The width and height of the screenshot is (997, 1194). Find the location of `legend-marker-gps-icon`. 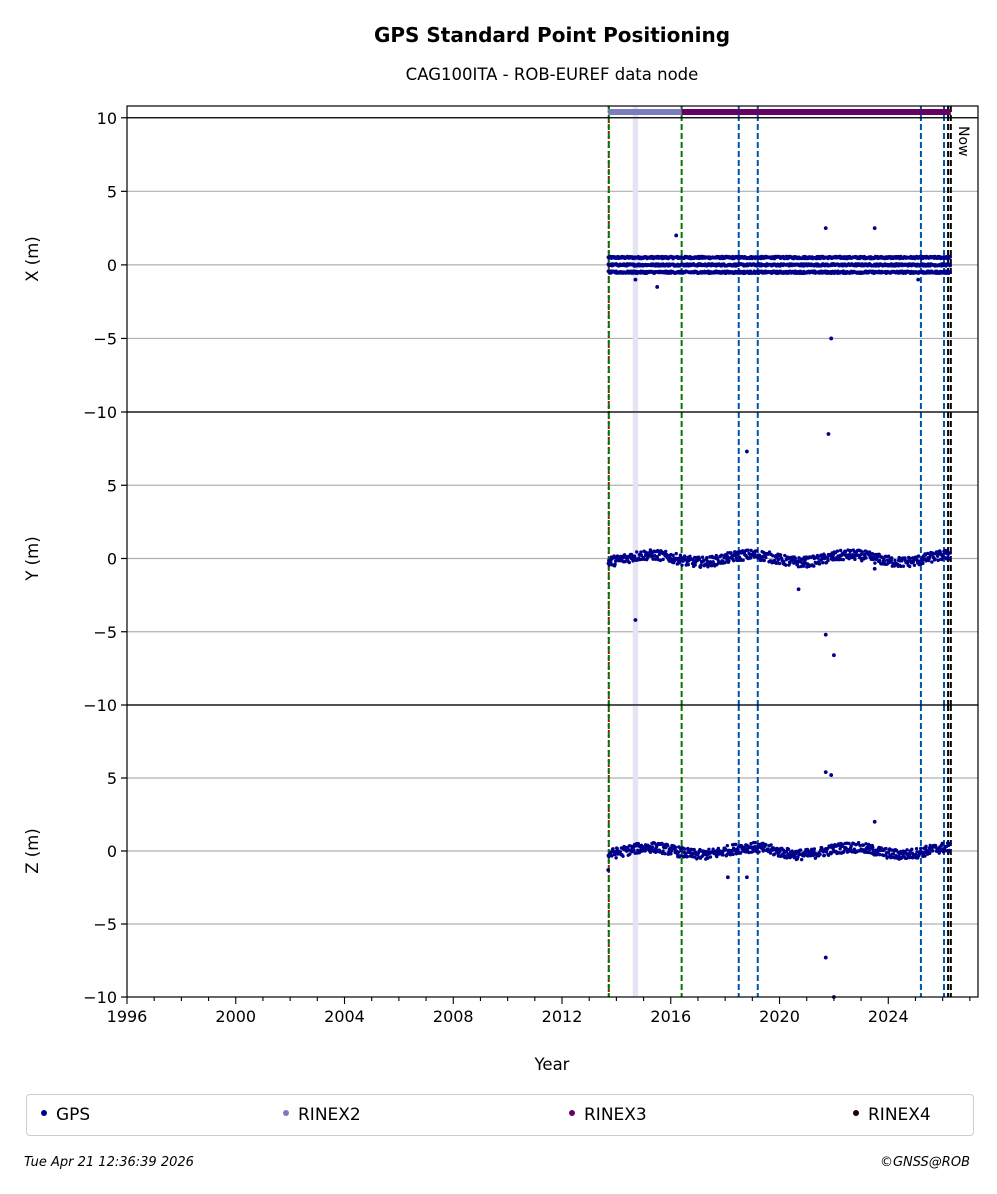

legend-marker-gps-icon is located at coordinates (44, 1113).